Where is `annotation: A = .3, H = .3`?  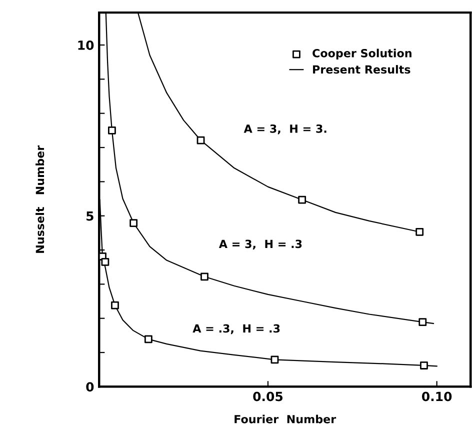
annotation: A = .3, H = .3 is located at coordinates (236, 329).